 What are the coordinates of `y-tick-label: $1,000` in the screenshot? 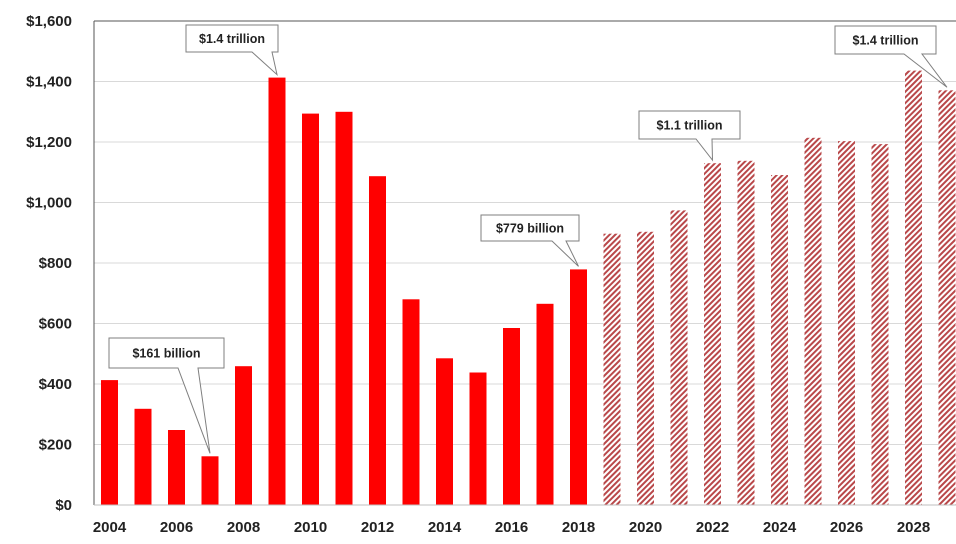 It's located at (49, 203).